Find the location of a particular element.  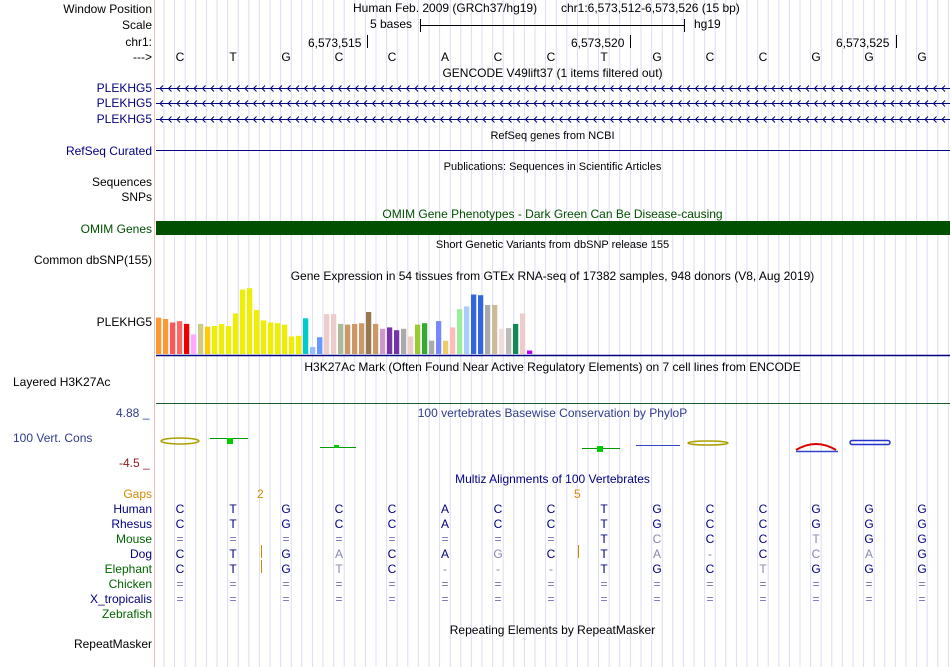

conservation-min: -4.5 _ is located at coordinates (134, 463).